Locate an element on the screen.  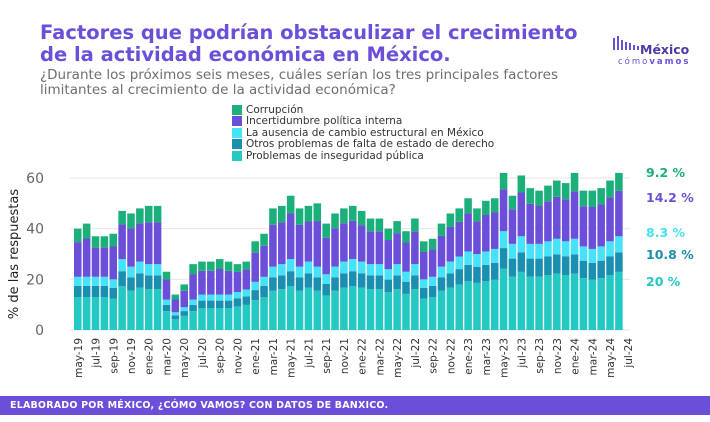
x-tick-label: mar-23 is located at coordinates (487, 356).